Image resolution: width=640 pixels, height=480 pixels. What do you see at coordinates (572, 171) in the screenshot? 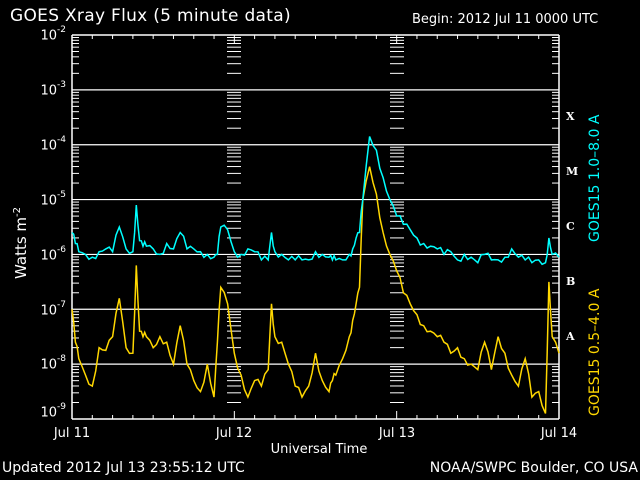
I see `flare-class-m: M` at bounding box center [572, 171].